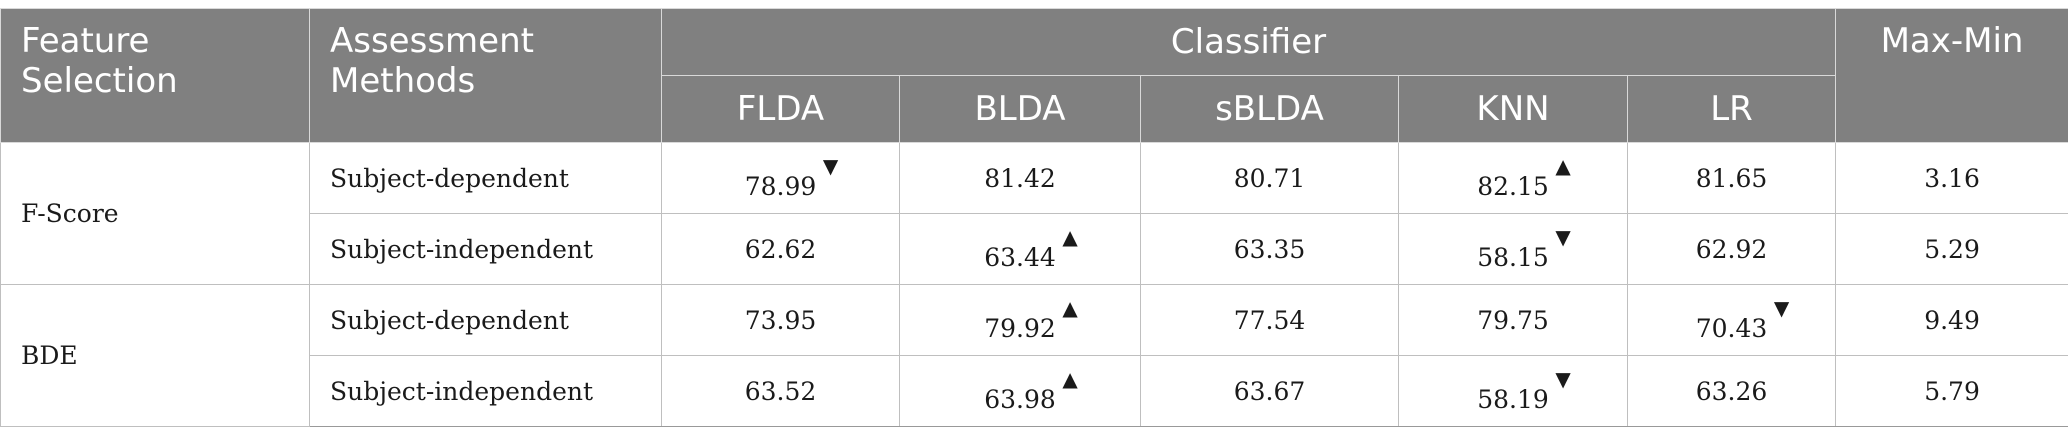  I want to click on accuracy-value-text: 58.19, so click(1513, 399).